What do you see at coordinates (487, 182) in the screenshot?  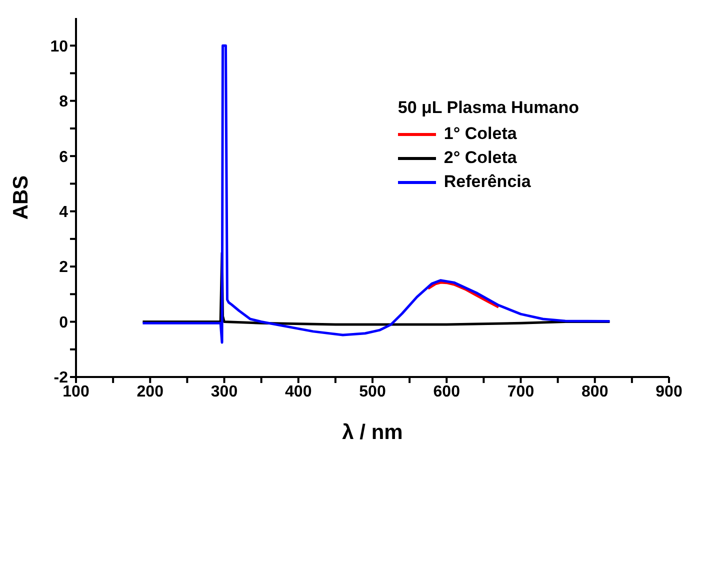 I see `legend-label: Referência` at bounding box center [487, 182].